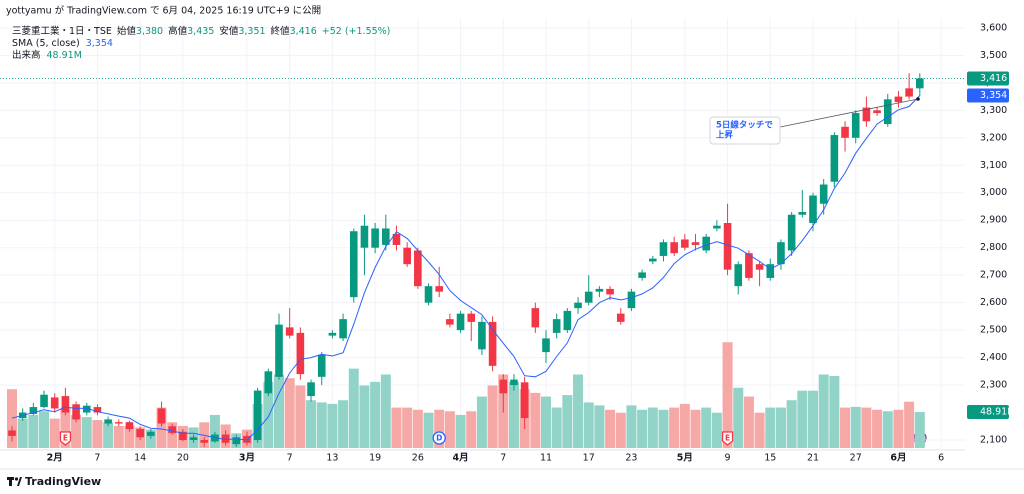 This screenshot has height=494, width=1024. I want to click on y-tick-label: 3,200, so click(993, 137).